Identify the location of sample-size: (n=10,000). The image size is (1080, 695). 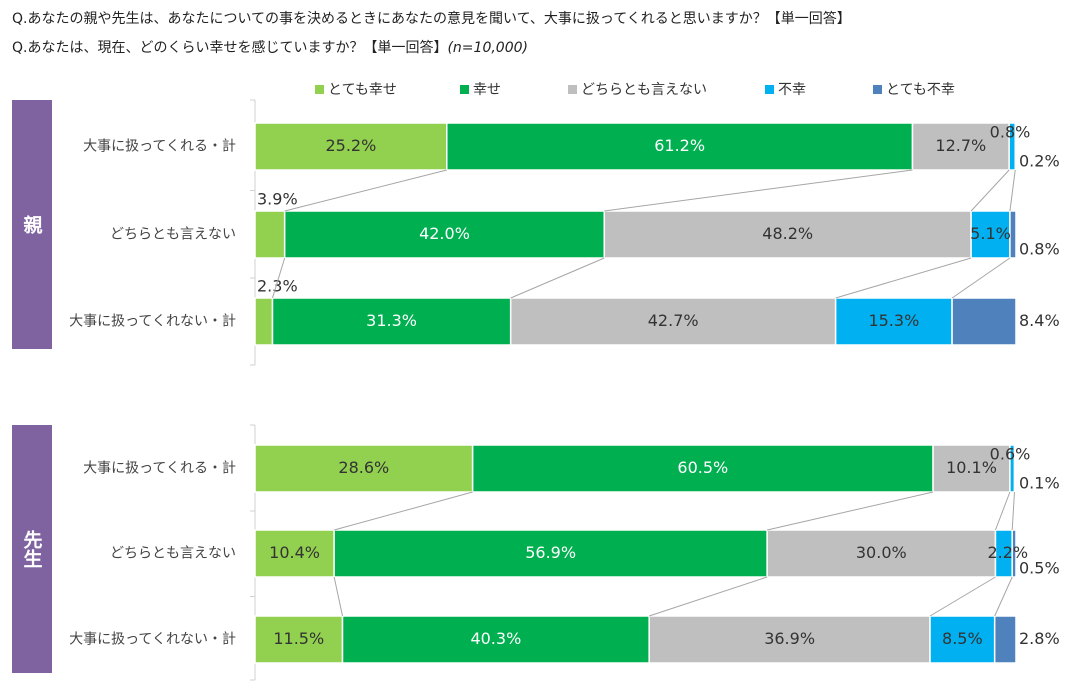
(487, 48).